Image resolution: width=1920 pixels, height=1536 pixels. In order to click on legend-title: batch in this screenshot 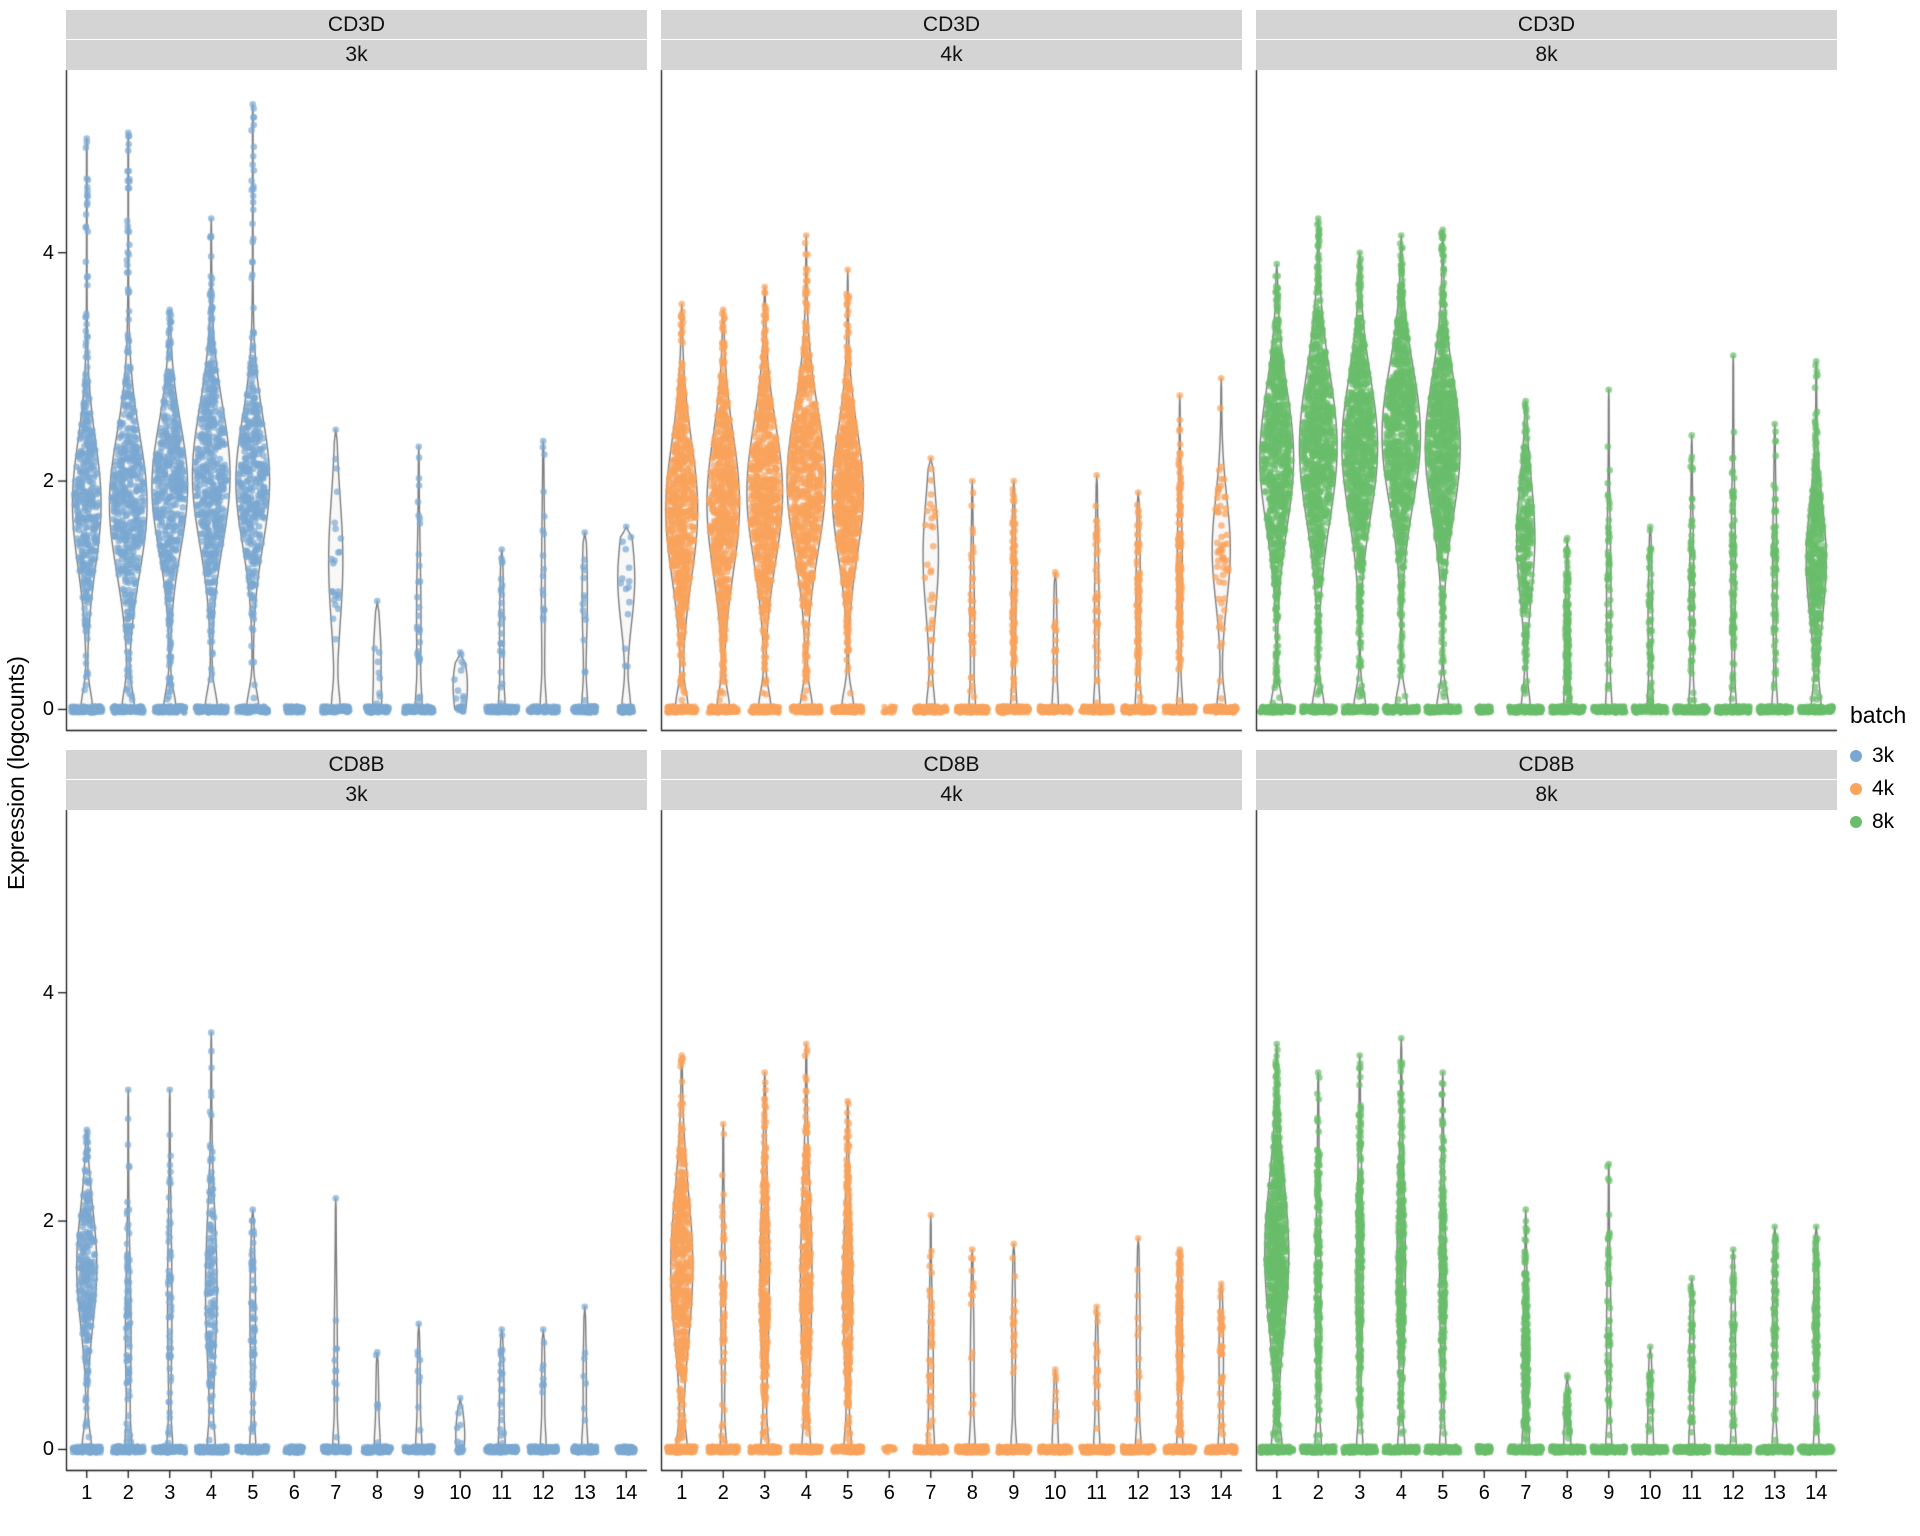, I will do `click(1878, 715)`.